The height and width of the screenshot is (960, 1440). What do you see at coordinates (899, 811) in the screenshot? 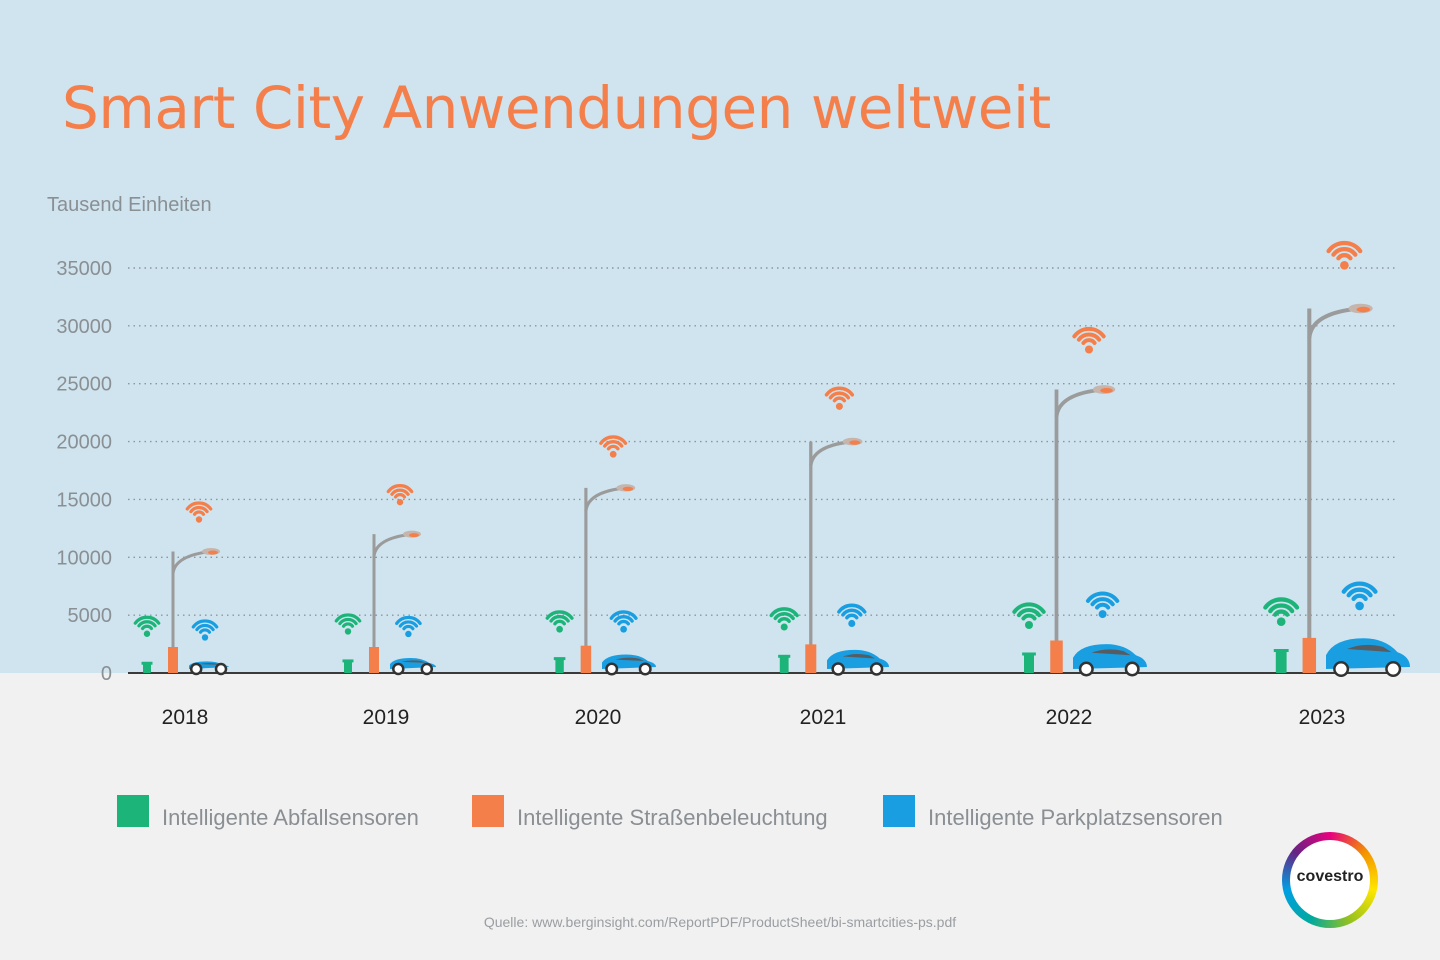
I see `legend-swatch-parkplatzsensoren` at bounding box center [899, 811].